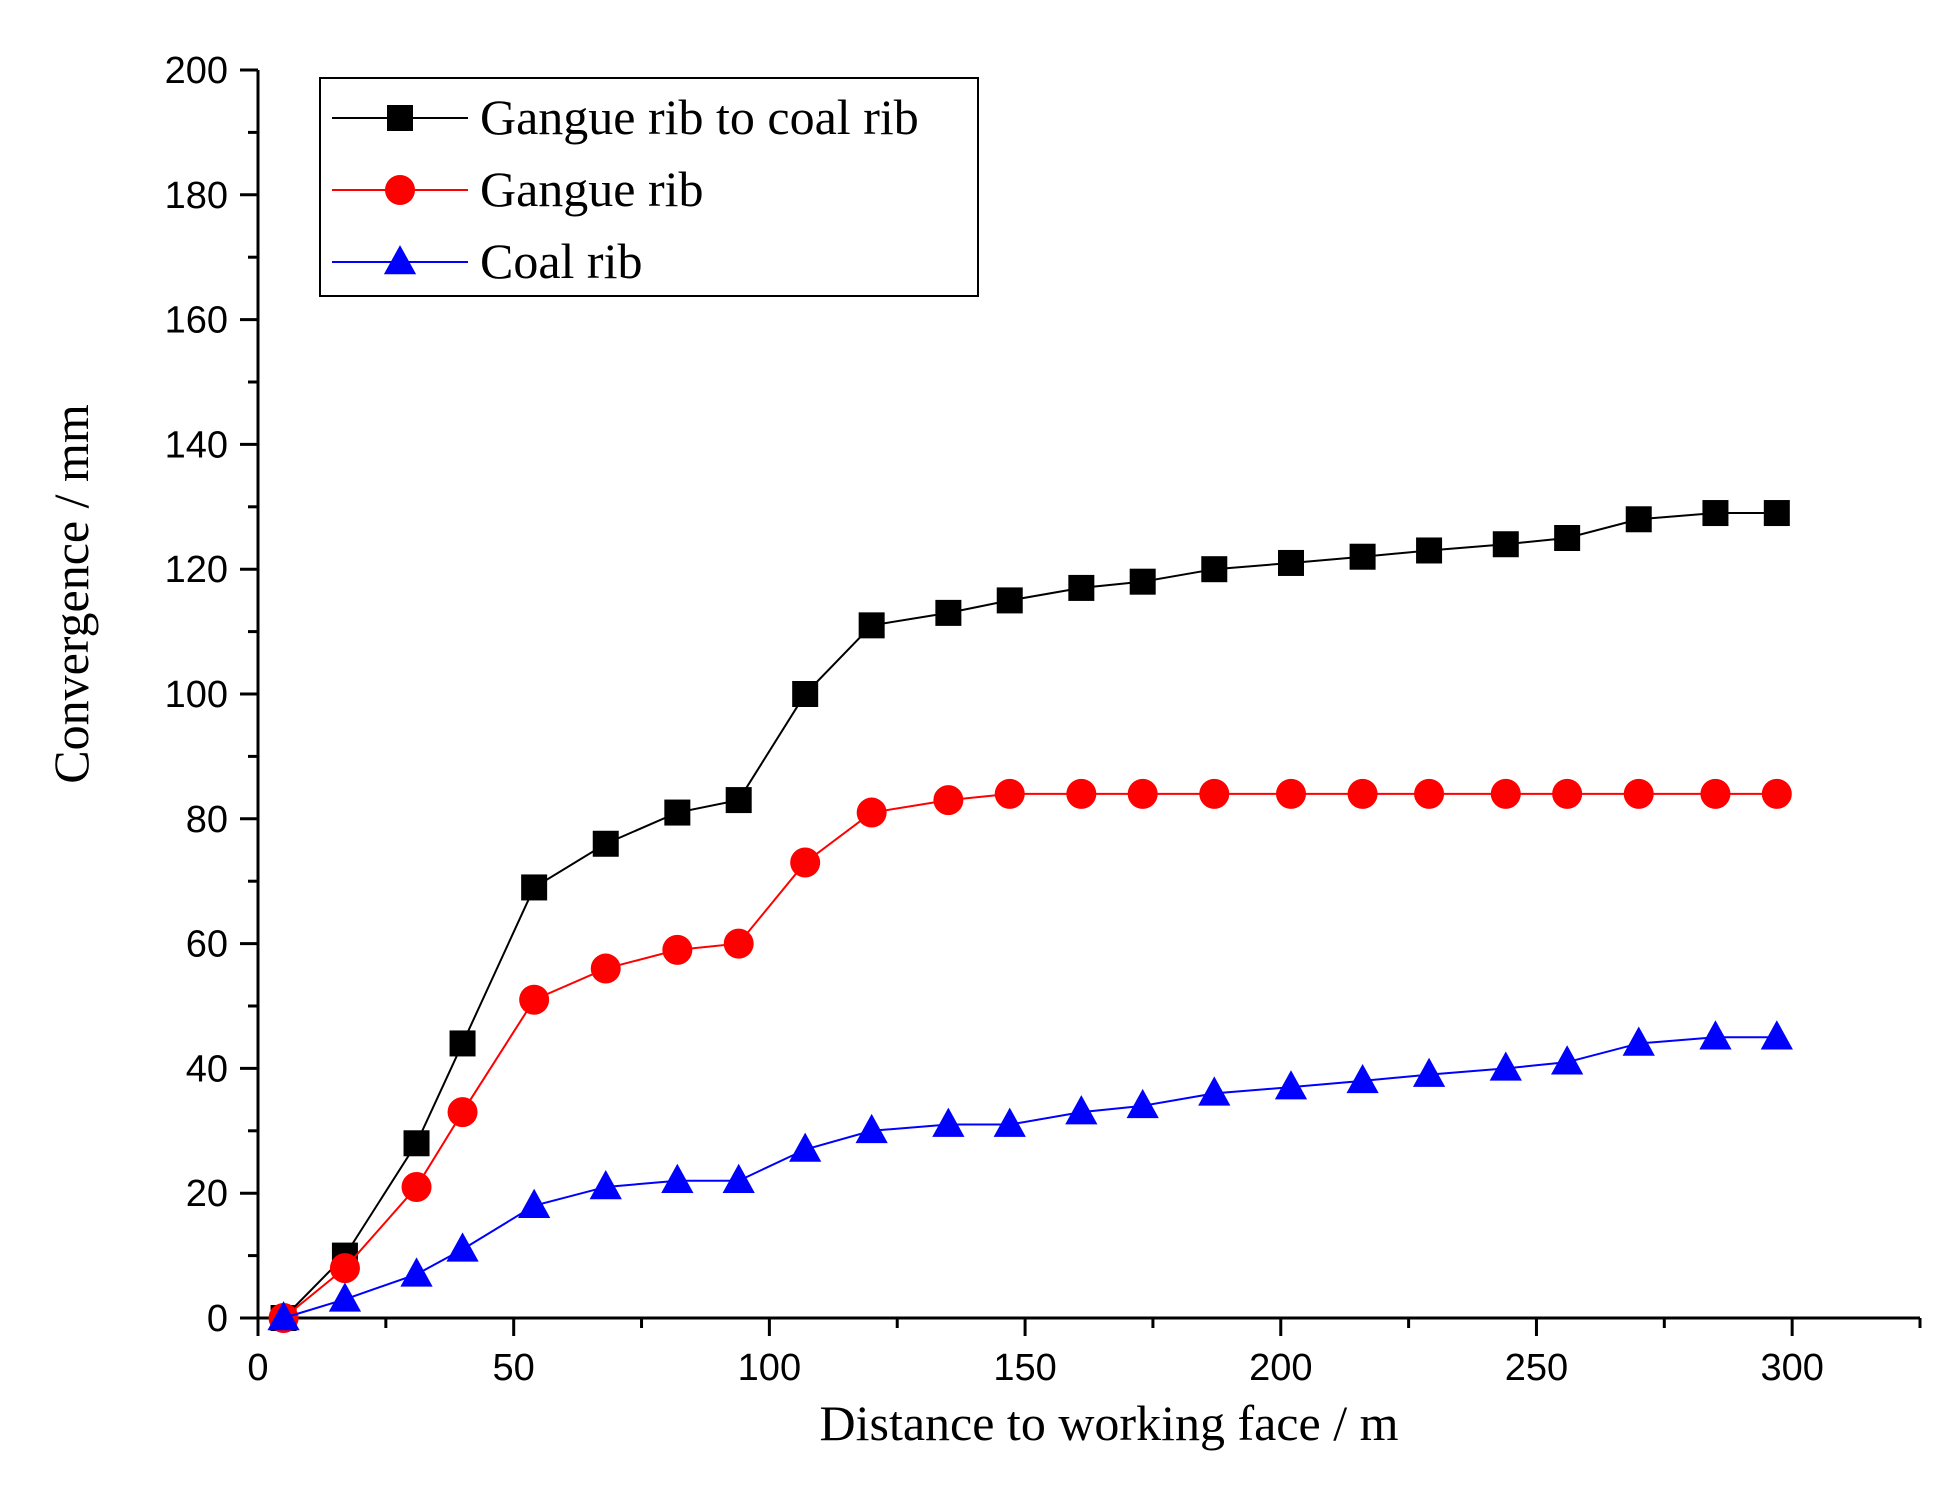 This screenshot has height=1506, width=1959. Describe the element at coordinates (514, 1368) in the screenshot. I see `x-tick-label: 50` at that location.